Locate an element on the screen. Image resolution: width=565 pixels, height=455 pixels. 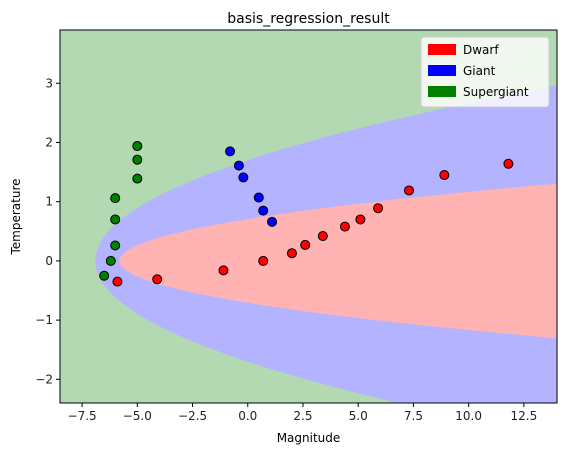
y-tick-label: 1 is located at coordinates (49, 202).